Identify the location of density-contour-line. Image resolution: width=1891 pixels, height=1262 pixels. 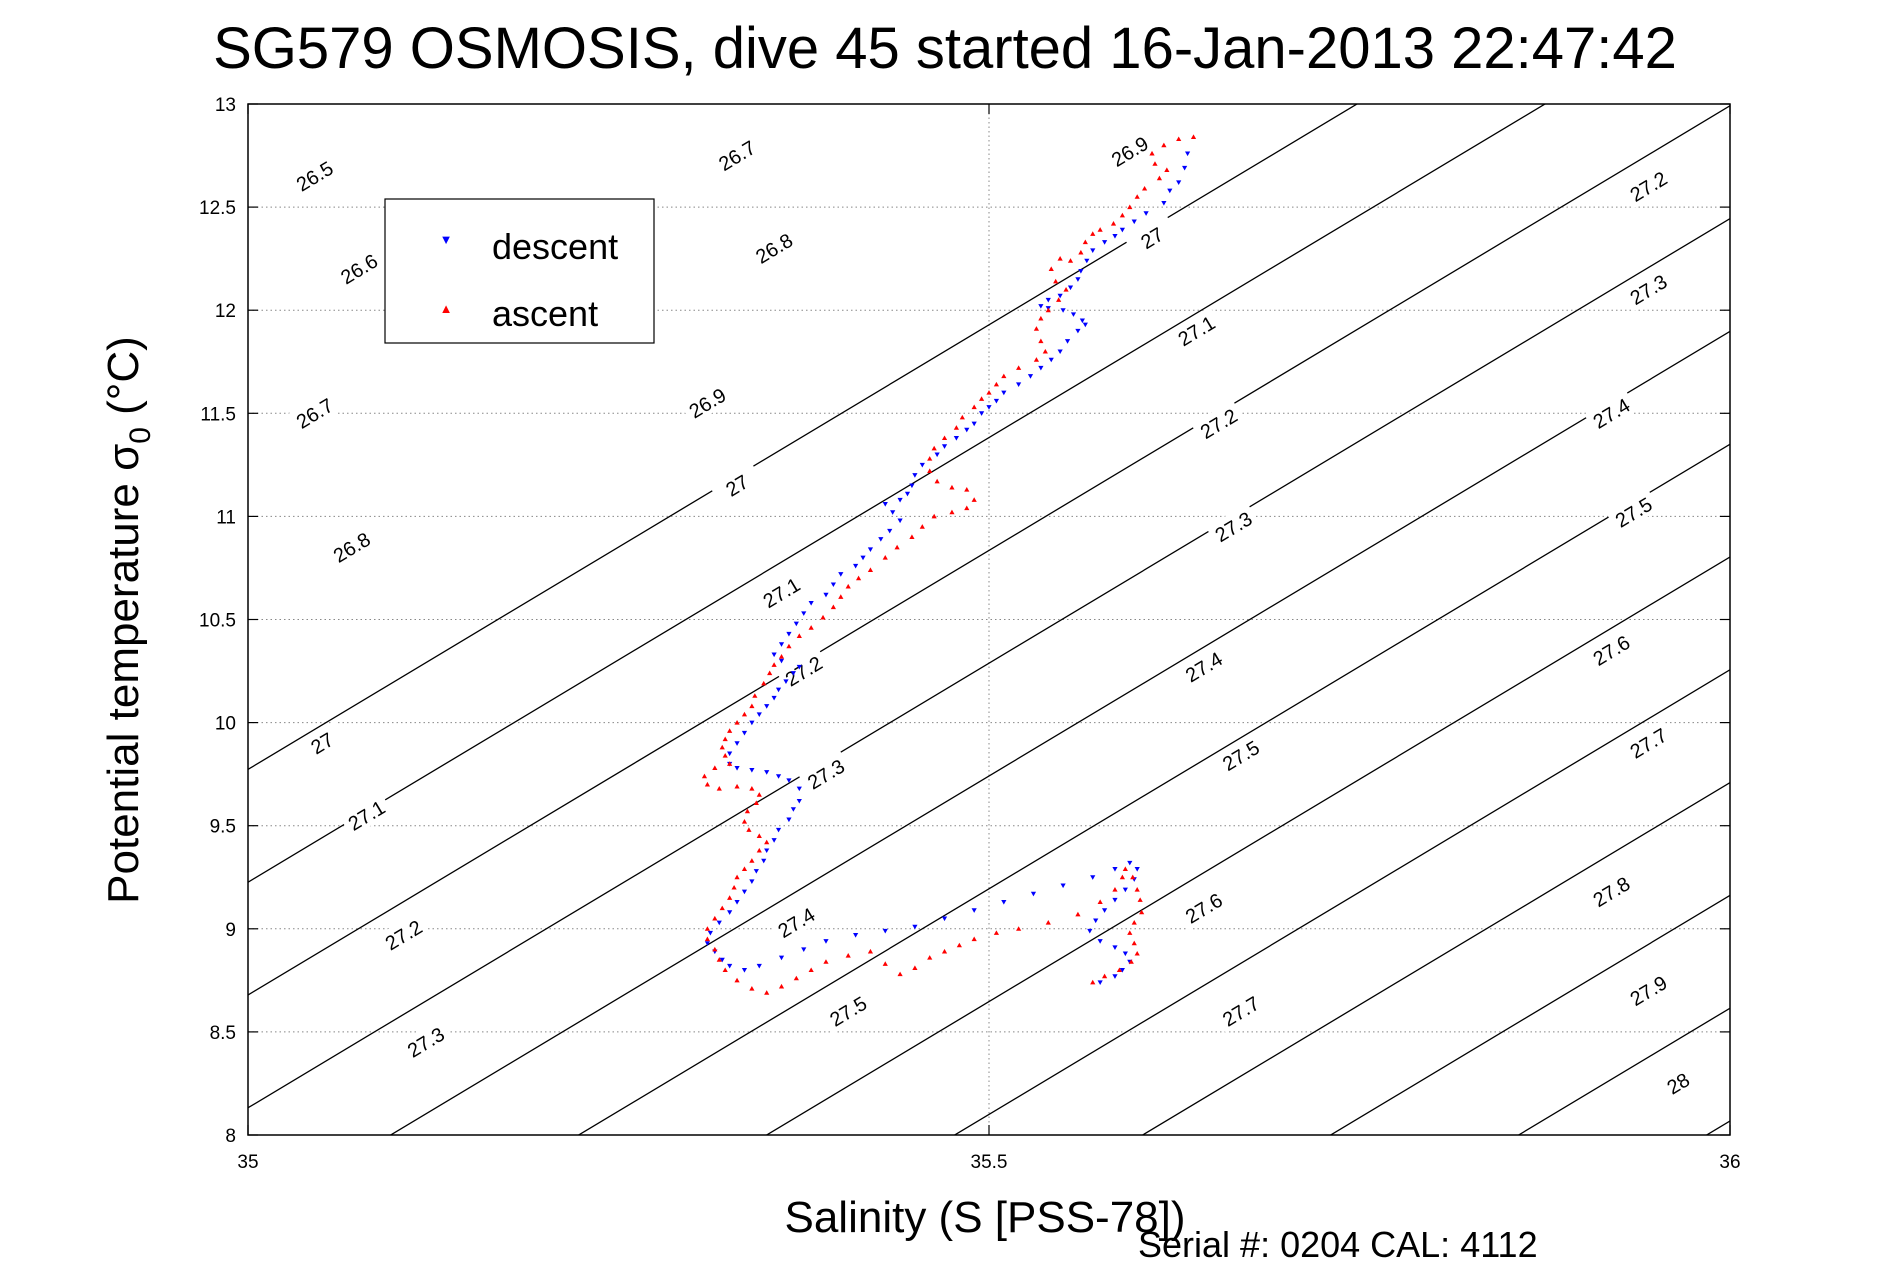
(1623, 1071).